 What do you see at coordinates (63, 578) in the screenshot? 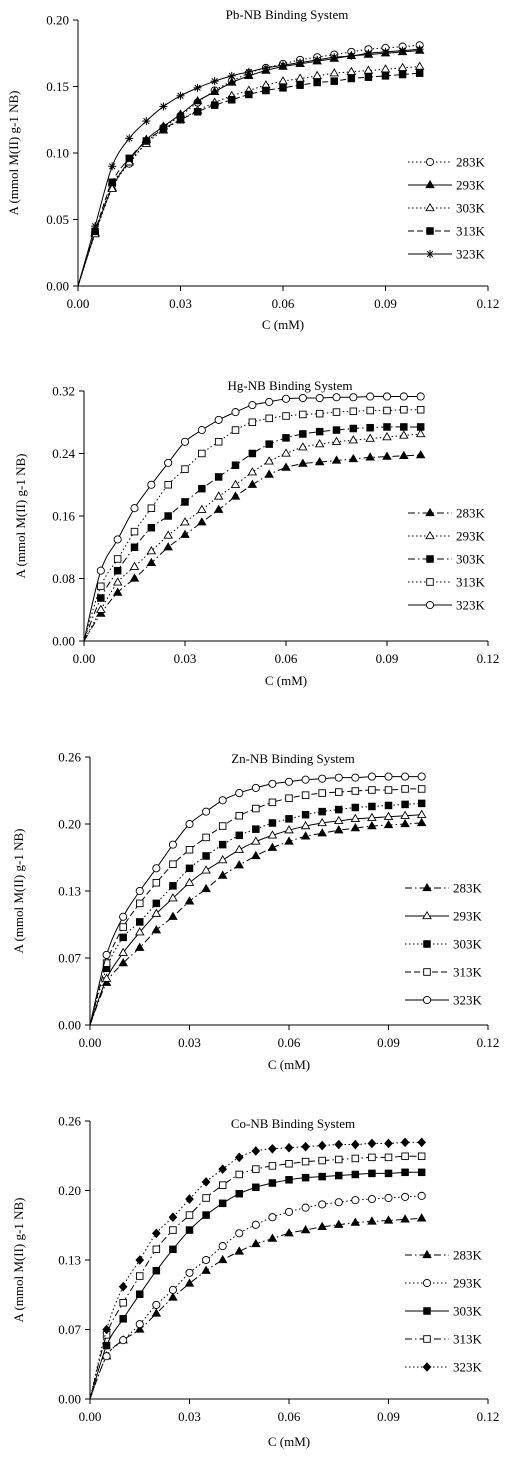
I see `y-tick-label: 0.08` at bounding box center [63, 578].